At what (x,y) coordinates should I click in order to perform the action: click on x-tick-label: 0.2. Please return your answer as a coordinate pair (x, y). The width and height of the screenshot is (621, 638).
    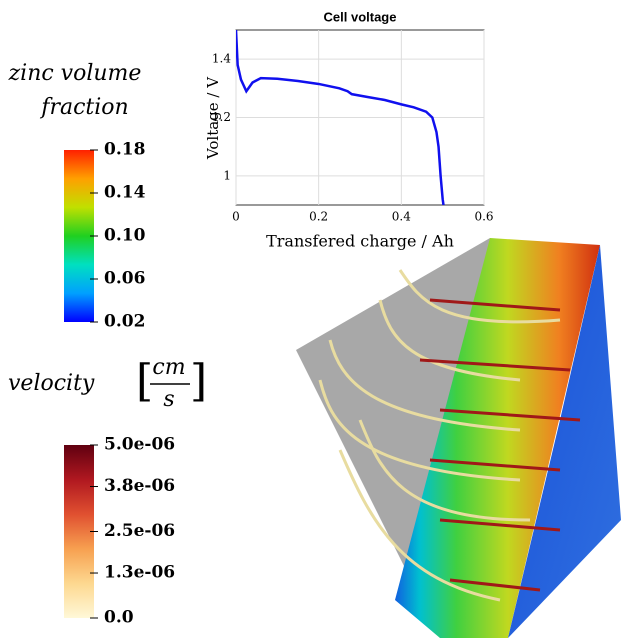
    Looking at the image, I should click on (318, 217).